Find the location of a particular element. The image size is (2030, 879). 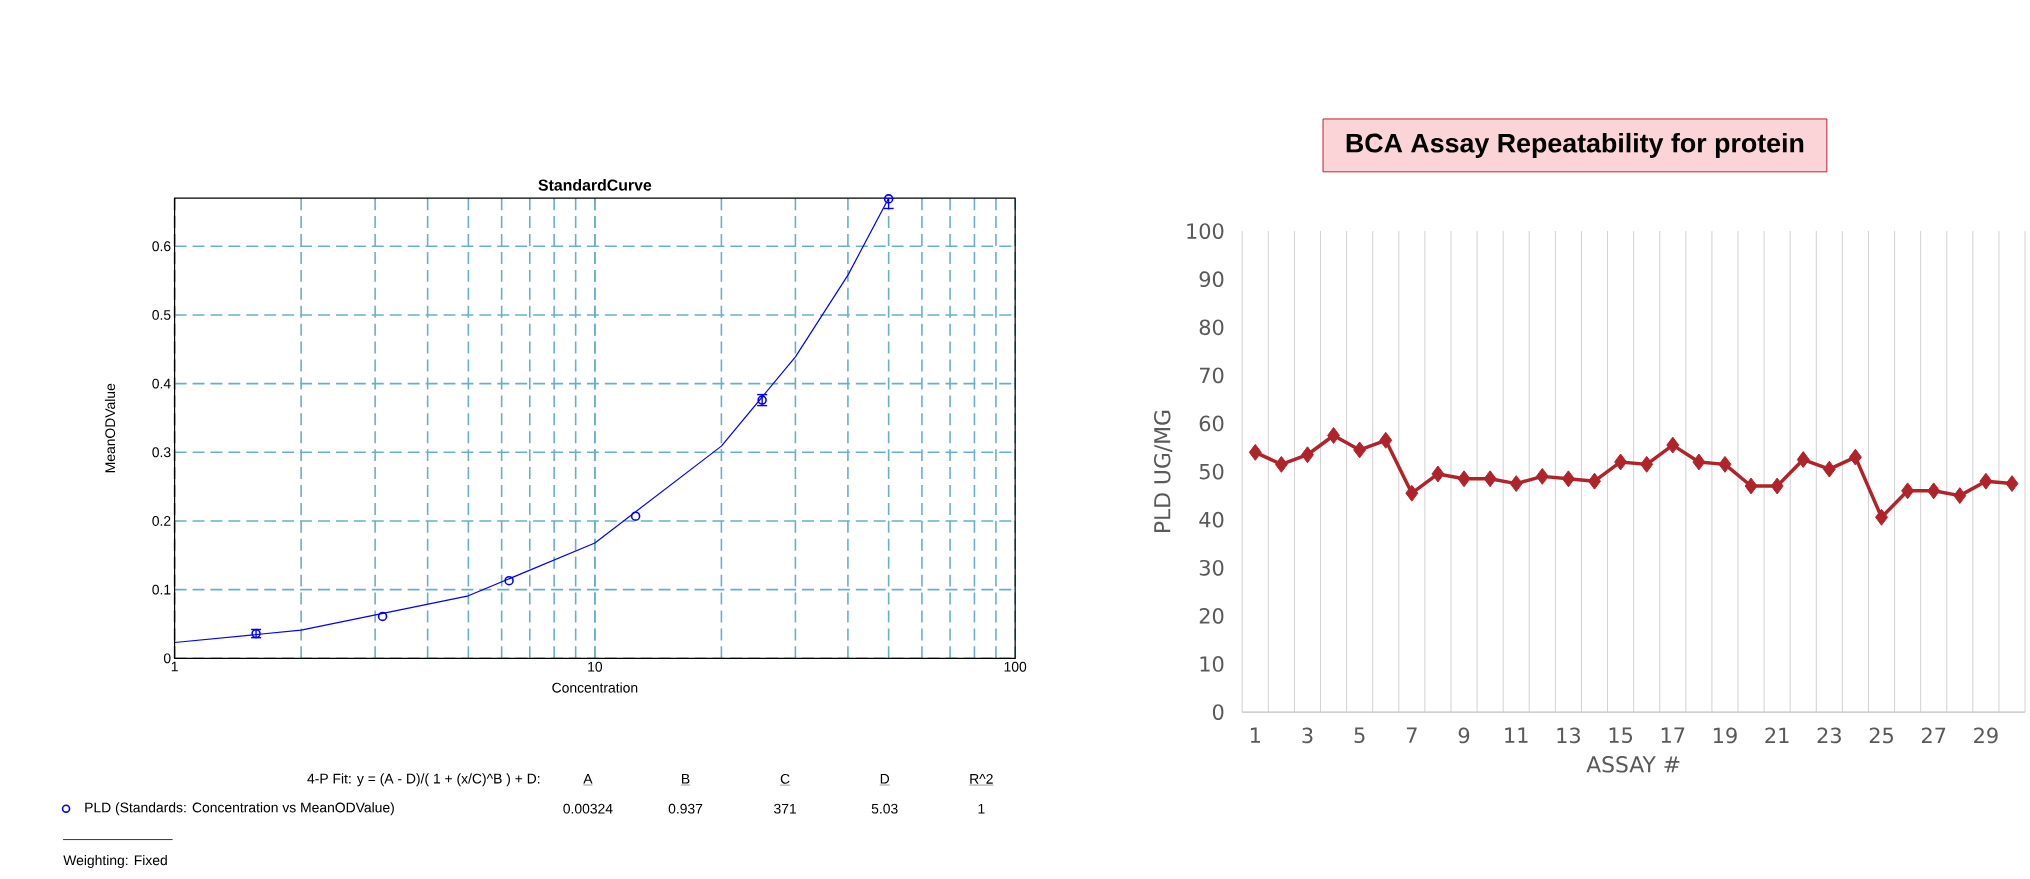

text: Weighting: Fixed is located at coordinates (115, 861).